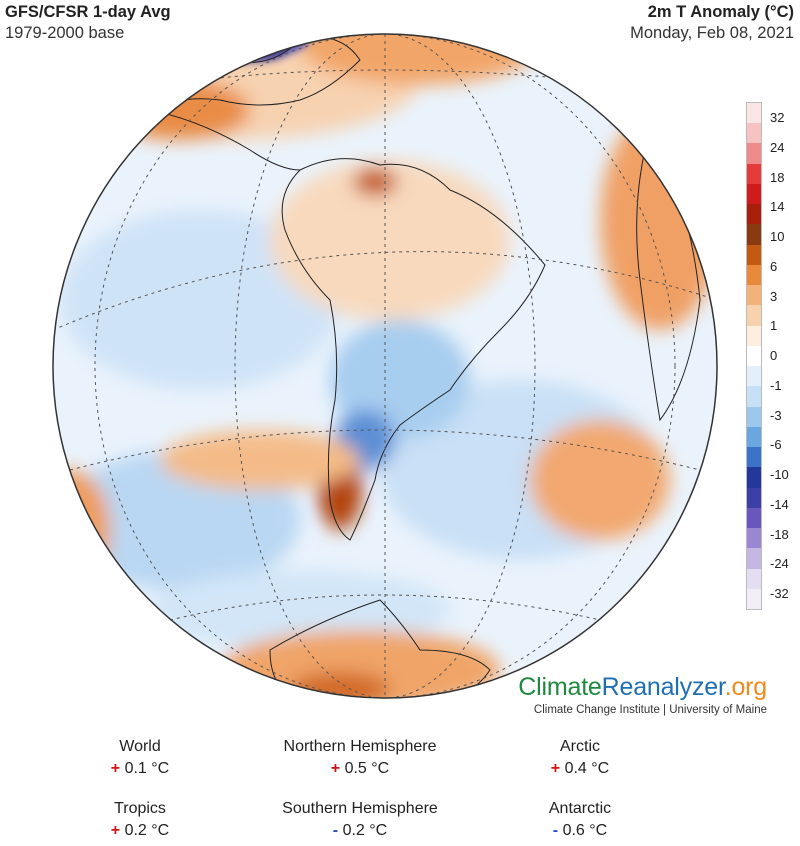 This screenshot has height=846, width=800. Describe the element at coordinates (777, 147) in the screenshot. I see `legend-tick-label: 24` at that location.